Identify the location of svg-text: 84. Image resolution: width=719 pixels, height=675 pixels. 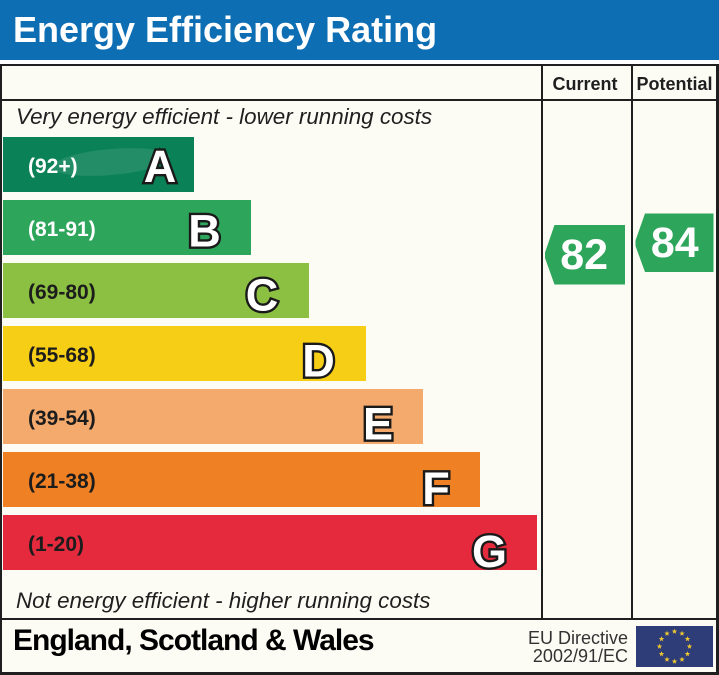
(675, 243).